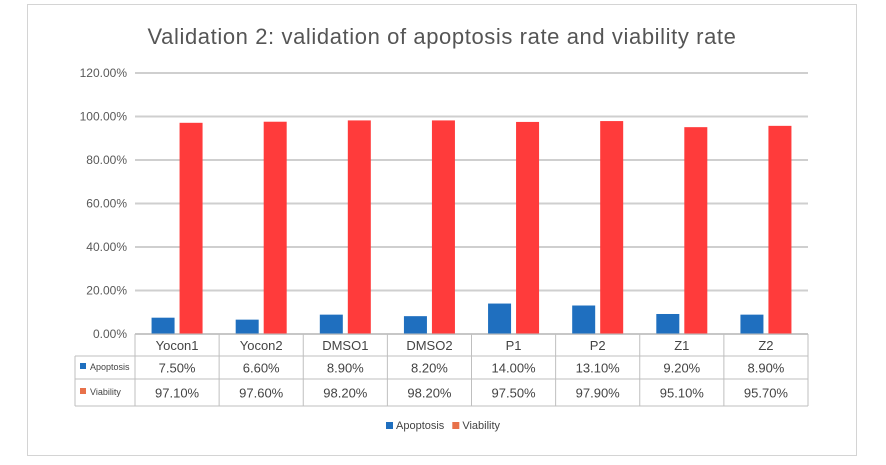 This screenshot has height=465, width=886. I want to click on data-label: 7.50%, so click(177, 368).